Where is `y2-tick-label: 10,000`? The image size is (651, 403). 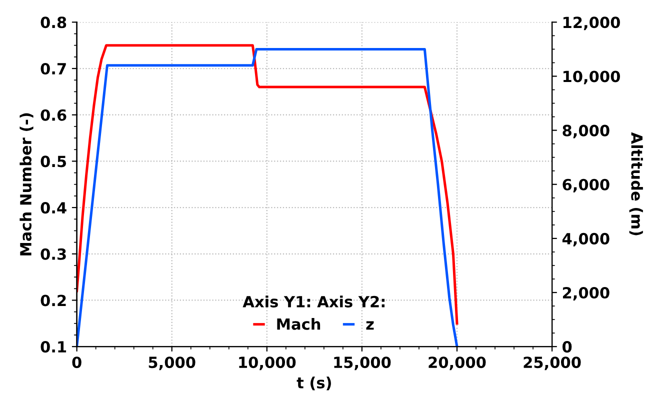 y2-tick-label: 10,000 is located at coordinates (591, 77).